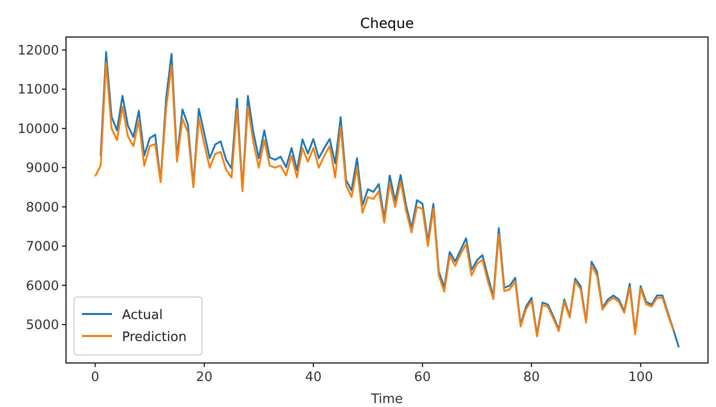 This screenshot has width=716, height=407. I want to click on y-tick-label: 11000, so click(38, 90).